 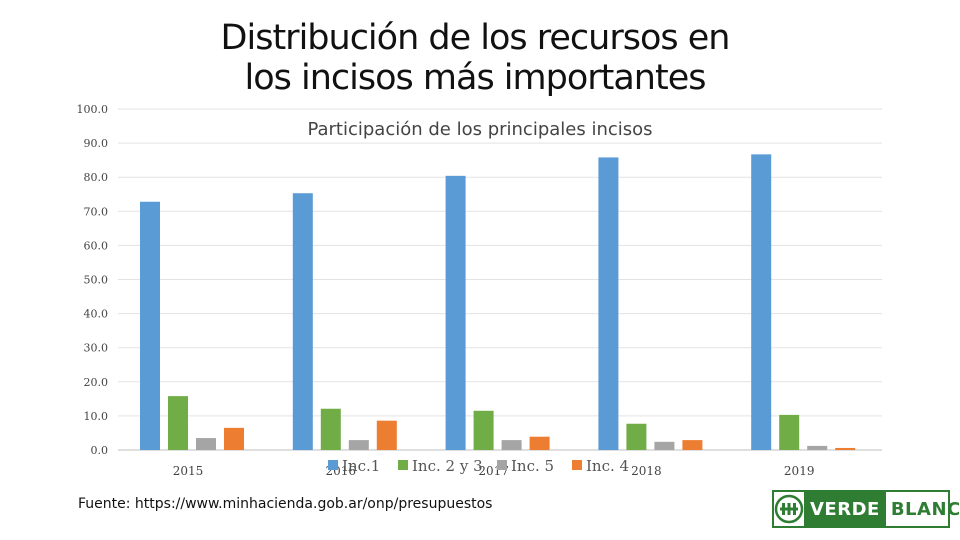 I want to click on x-tick-label: 2018, so click(x=646, y=471).